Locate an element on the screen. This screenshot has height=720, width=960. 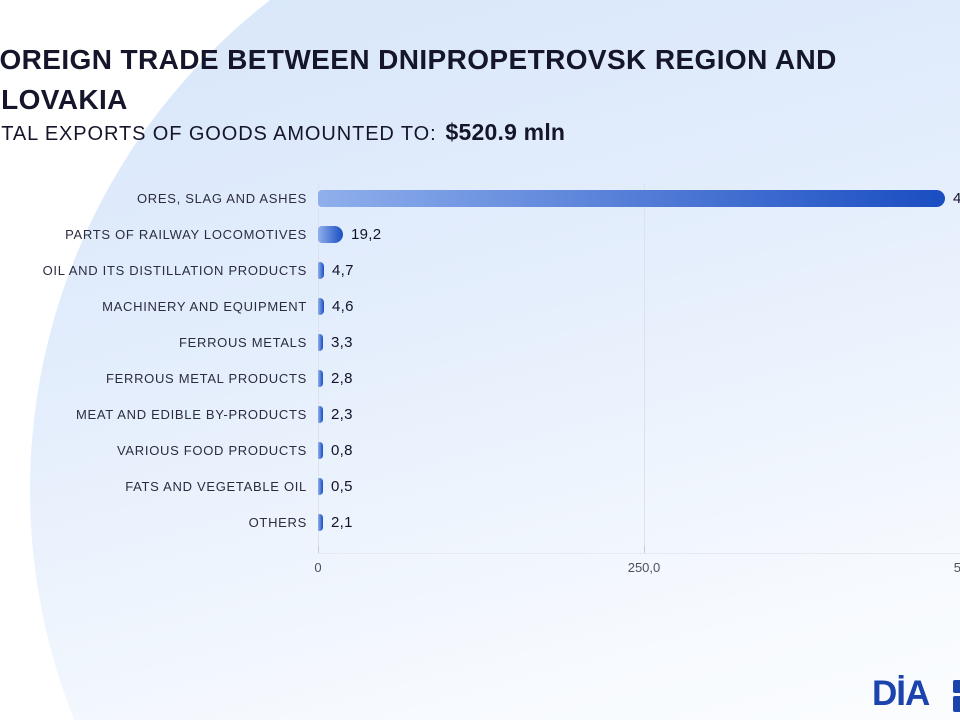
category-label: VARIOUS FOOD PRODUCTS is located at coordinates (212, 450).